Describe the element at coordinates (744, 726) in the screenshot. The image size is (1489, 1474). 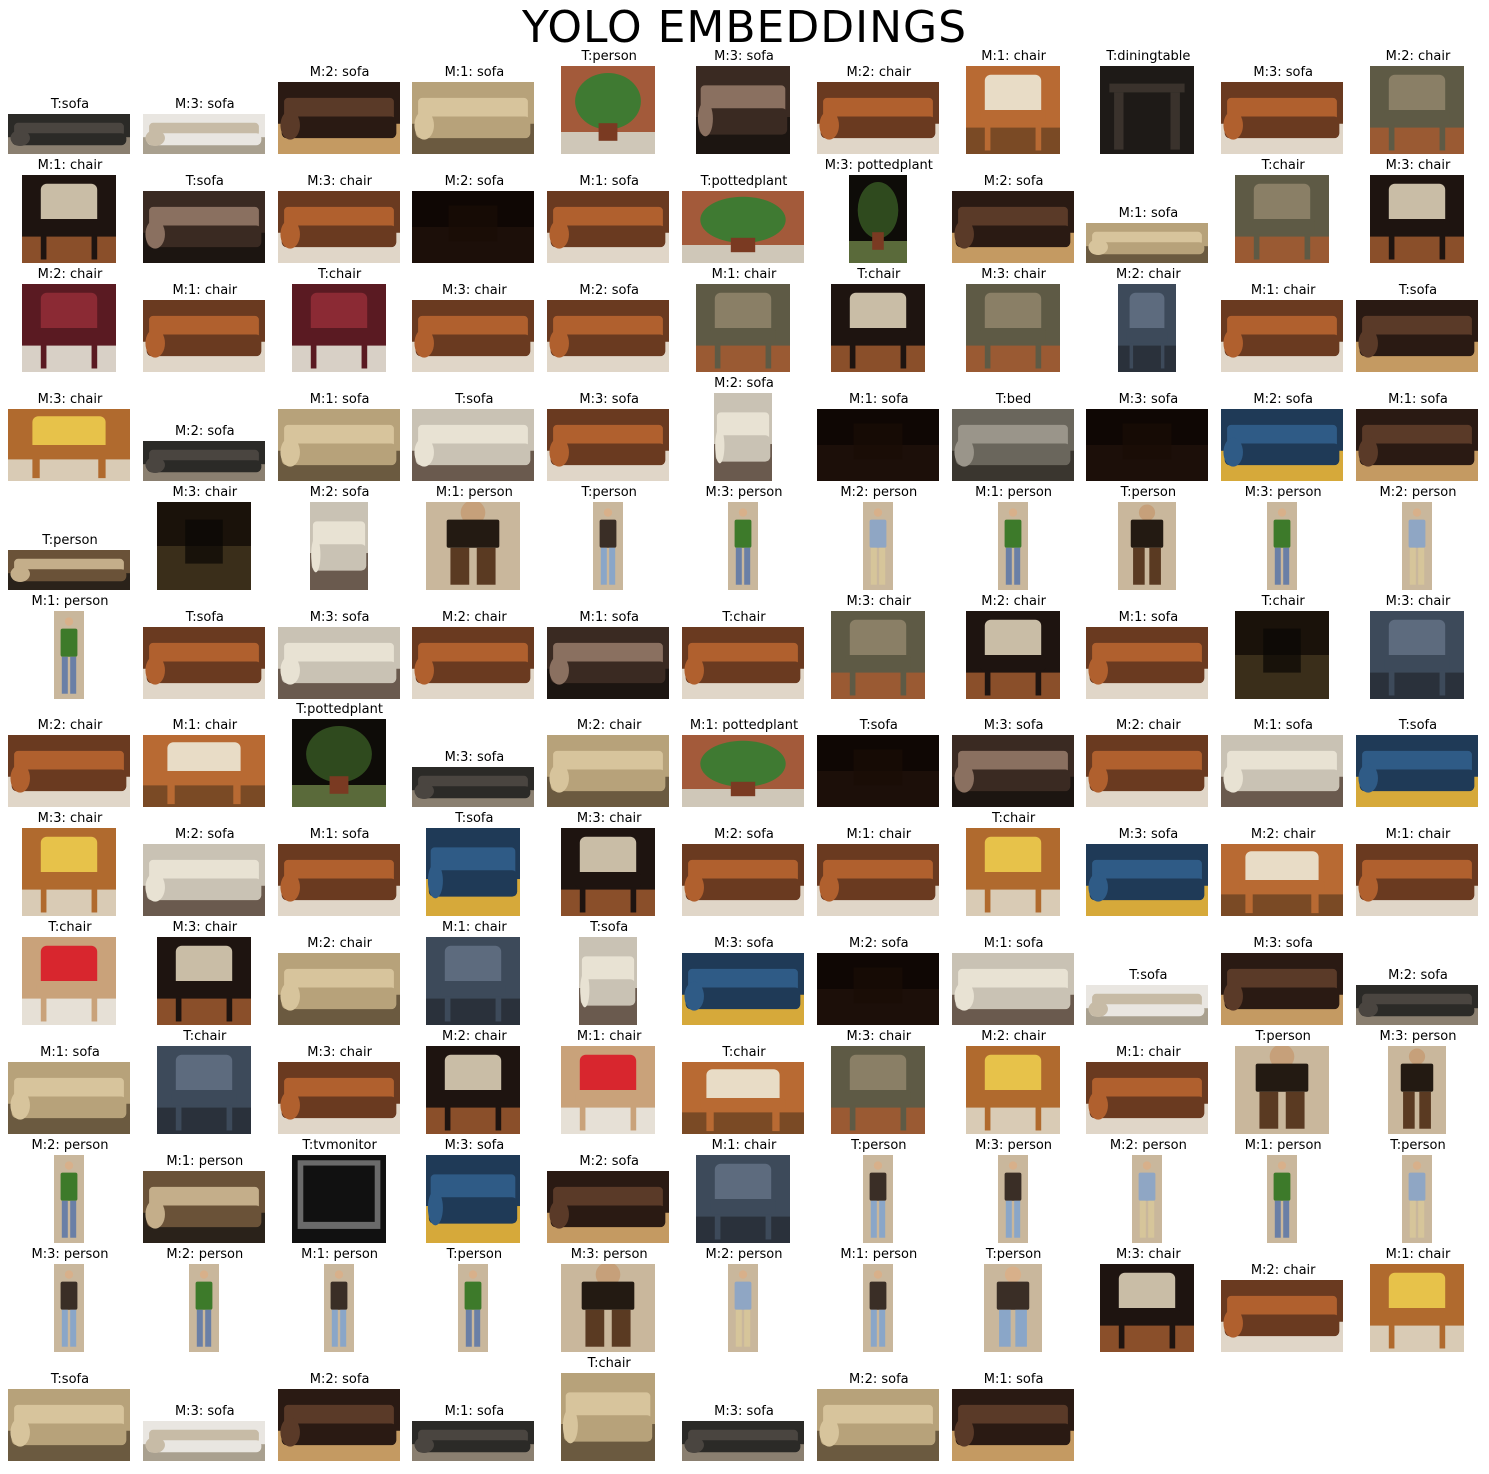
I see `tile-label: M:1: pottedplant` at that location.